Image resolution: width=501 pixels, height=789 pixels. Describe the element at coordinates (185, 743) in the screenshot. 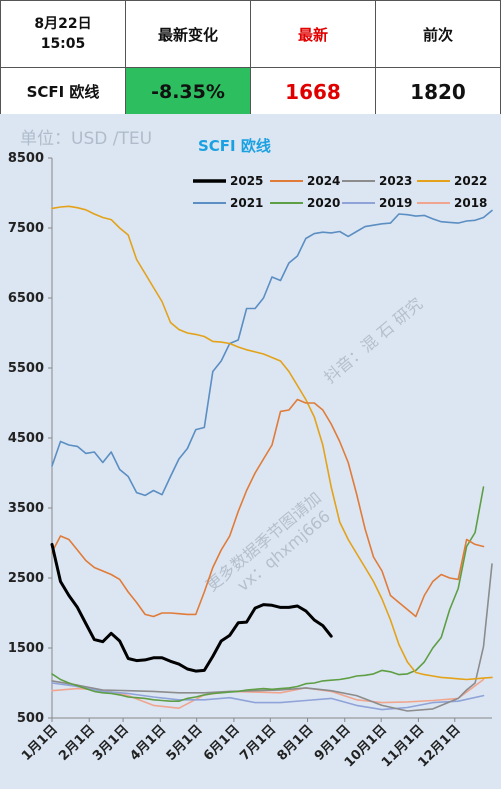

I see `x-tick-label: 5月1日` at that location.